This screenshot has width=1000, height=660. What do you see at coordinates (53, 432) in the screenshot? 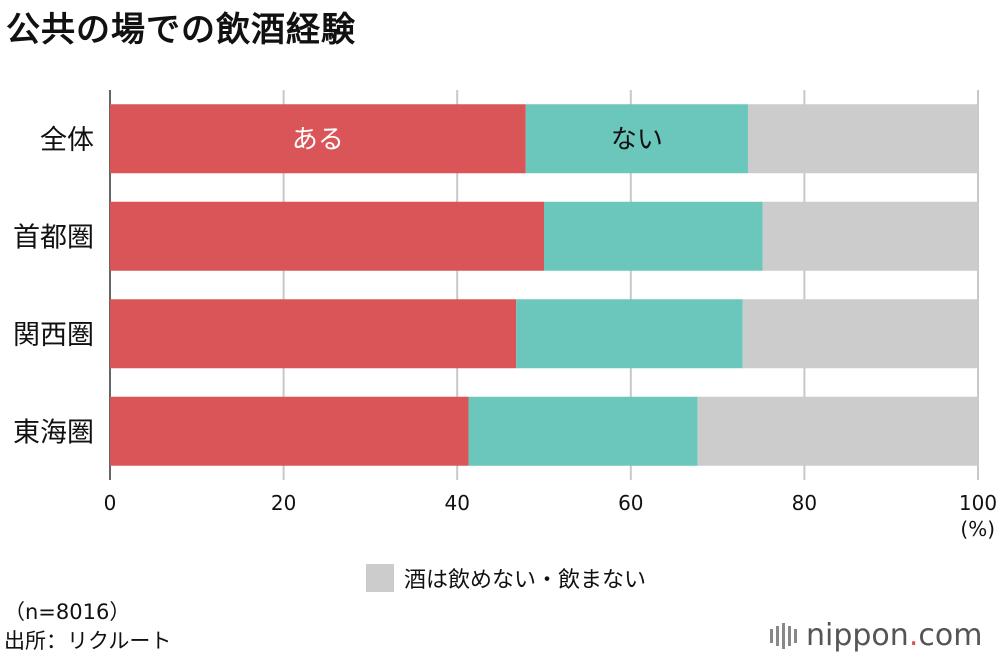
I see `category-label: 東海圏` at bounding box center [53, 432].